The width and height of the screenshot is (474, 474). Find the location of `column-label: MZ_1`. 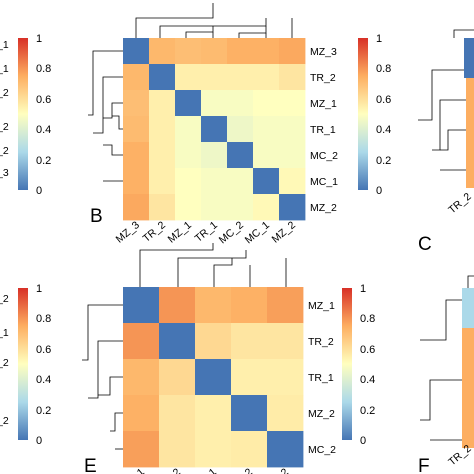

column-label: MZ_1 is located at coordinates (180, 232).